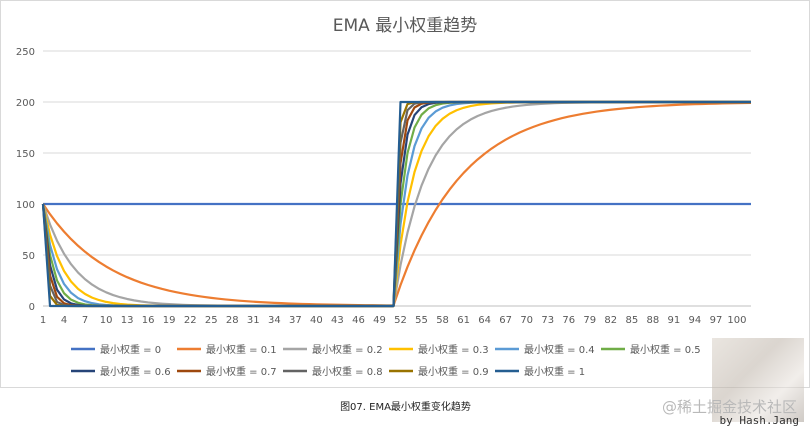 Image resolution: width=811 pixels, height=431 pixels. I want to click on x-tick-label: 61, so click(463, 320).